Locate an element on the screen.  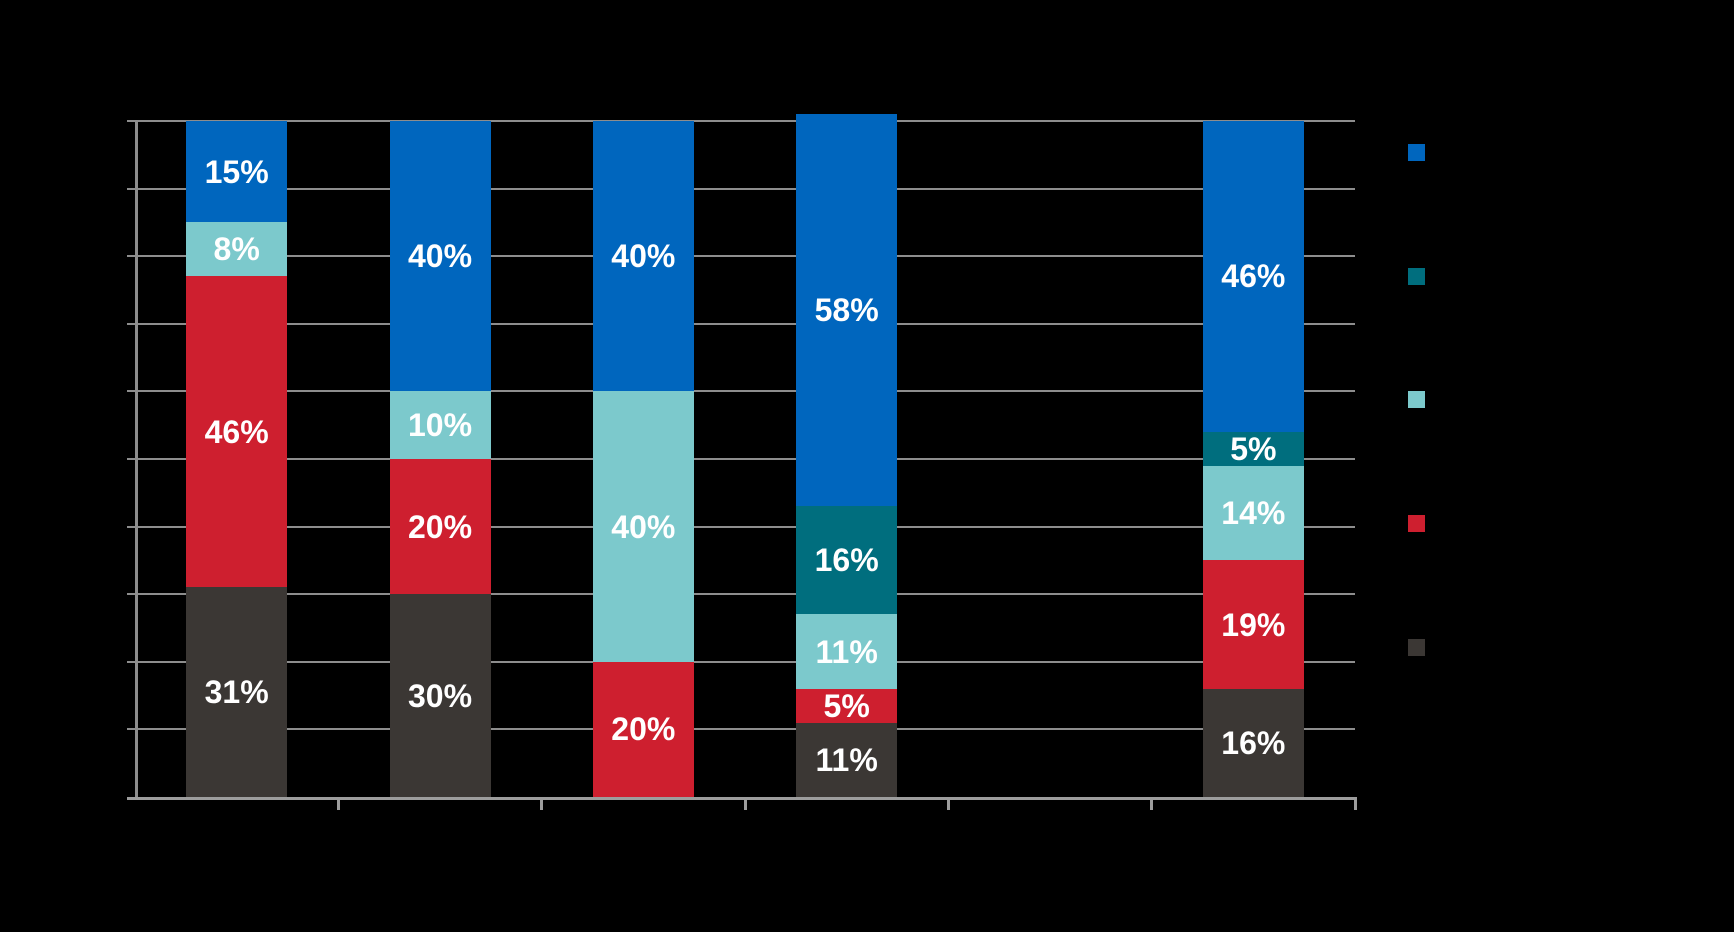
bar-segment-label: 14% is located at coordinates (1253, 513).